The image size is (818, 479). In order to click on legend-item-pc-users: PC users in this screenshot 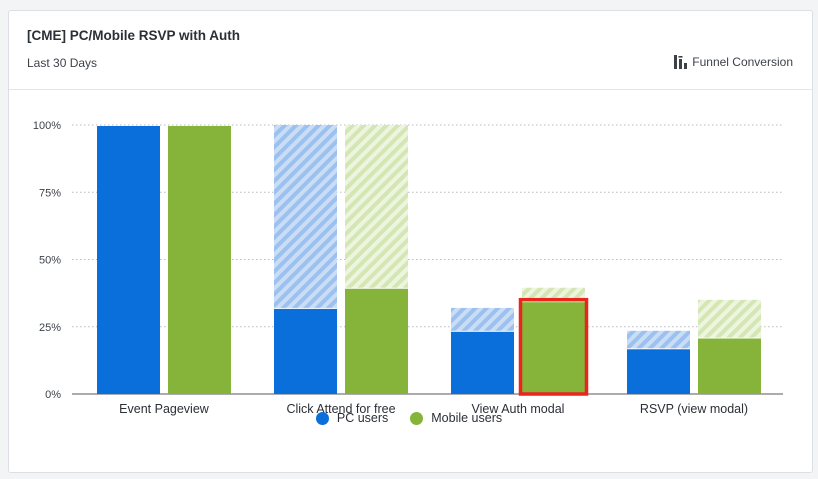, I will do `click(352, 418)`.